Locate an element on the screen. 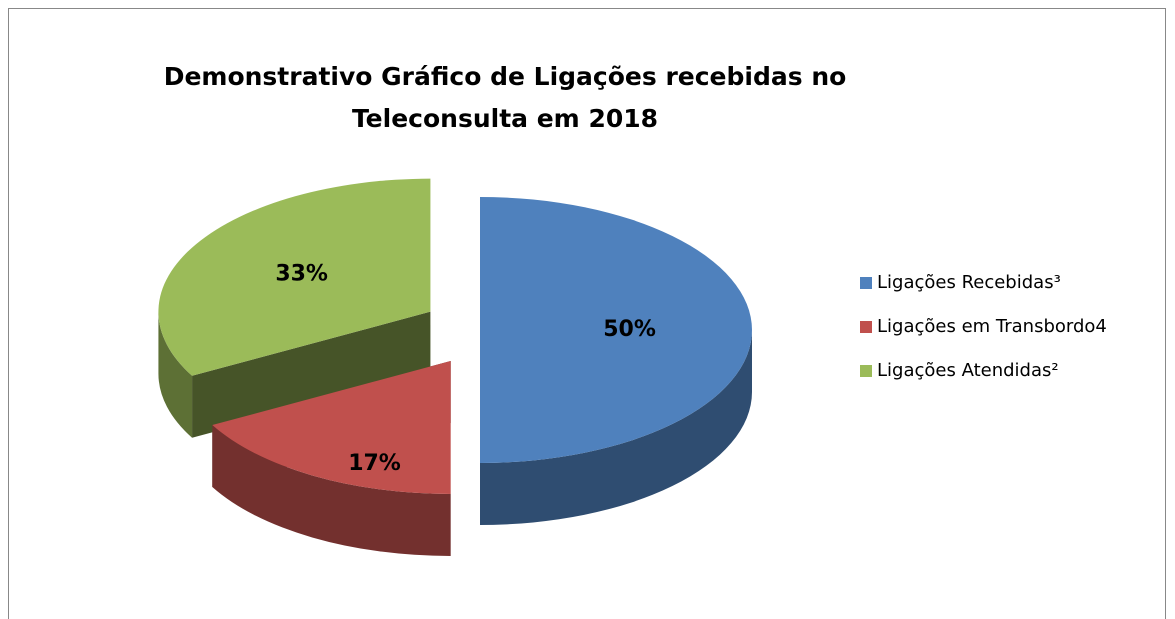  data-label: 17% is located at coordinates (374, 463).